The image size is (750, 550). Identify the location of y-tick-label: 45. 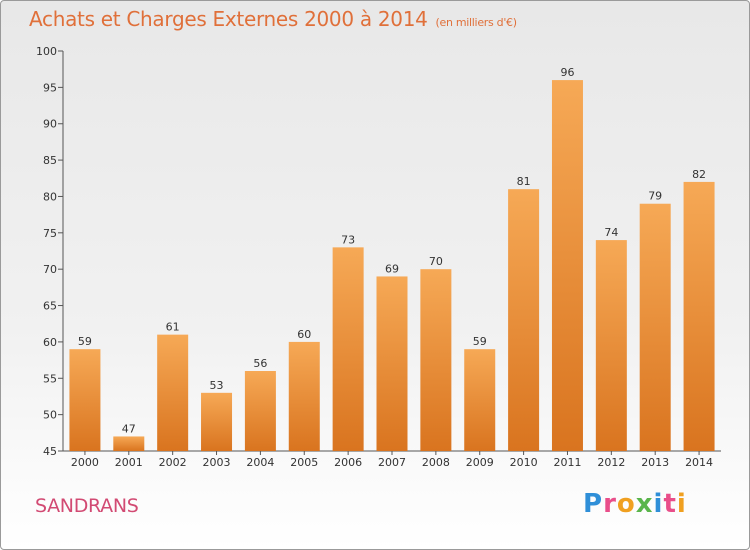
(50, 451).